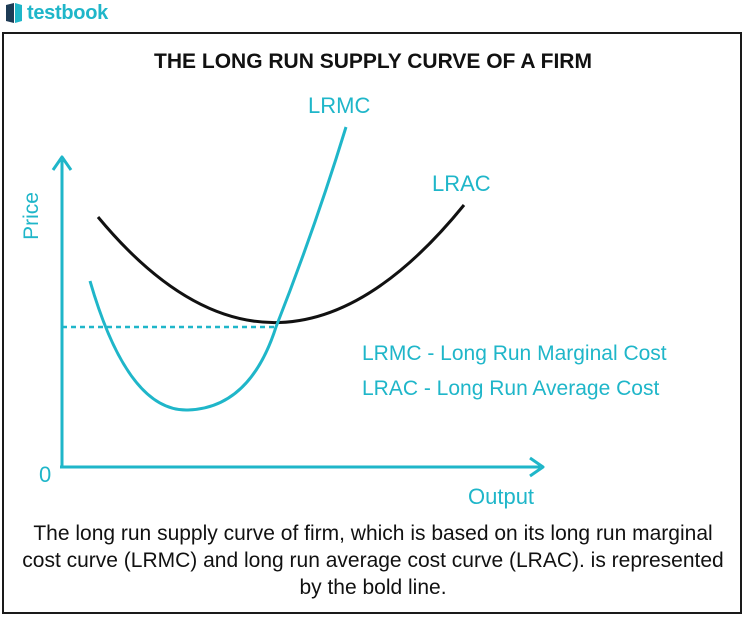 This screenshot has width=746, height=618. What do you see at coordinates (62, 163) in the screenshot?
I see `y-axis-arrow` at bounding box center [62, 163].